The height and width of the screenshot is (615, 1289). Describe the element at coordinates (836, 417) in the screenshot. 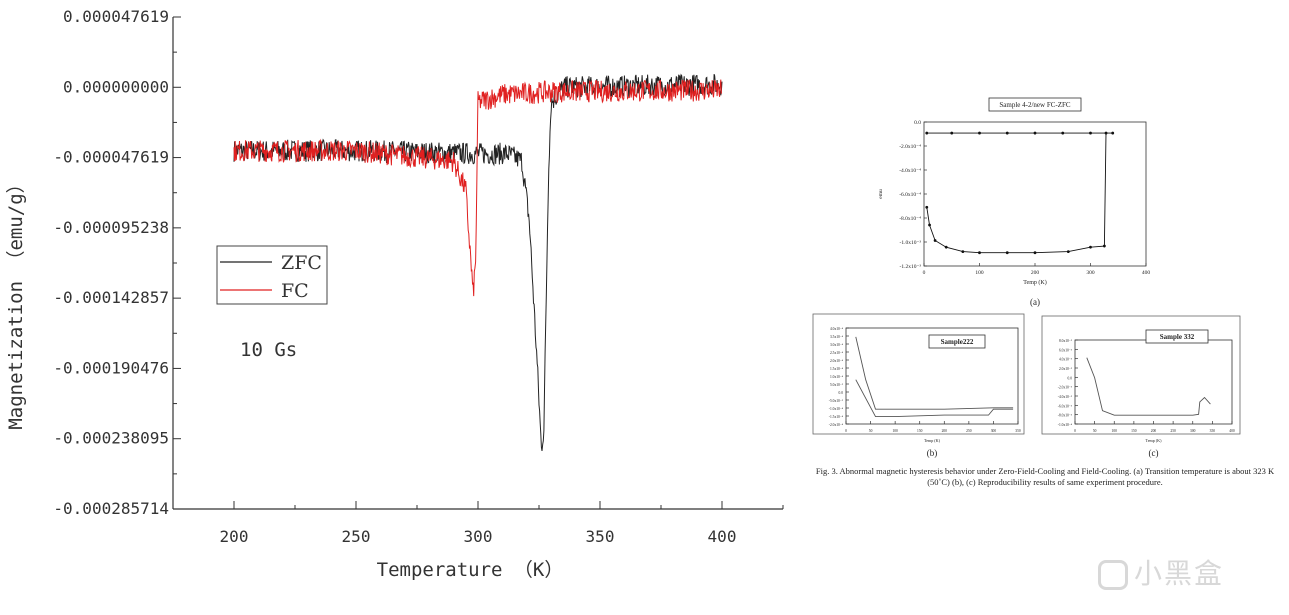

I see `inset-y-tick-label: -1.5x10⁻⁴` at that location.